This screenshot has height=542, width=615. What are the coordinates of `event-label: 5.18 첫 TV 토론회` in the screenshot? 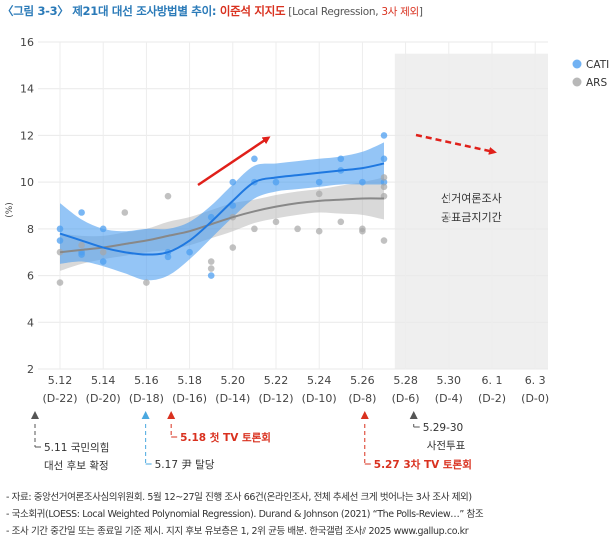 It's located at (225, 437).